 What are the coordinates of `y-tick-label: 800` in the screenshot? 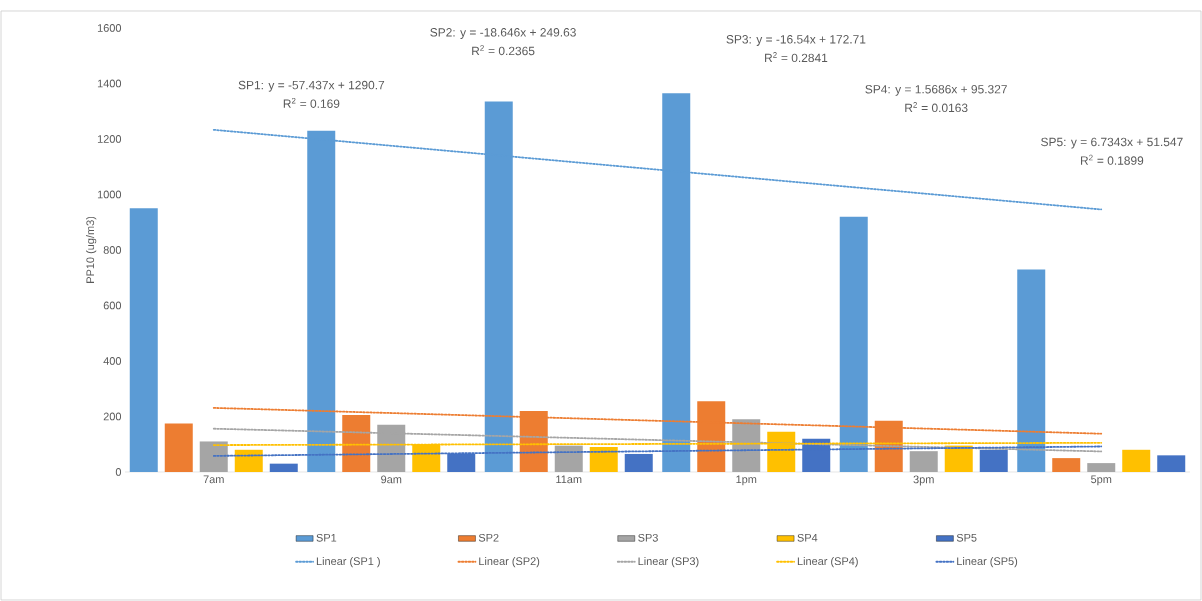 It's located at (112, 250).